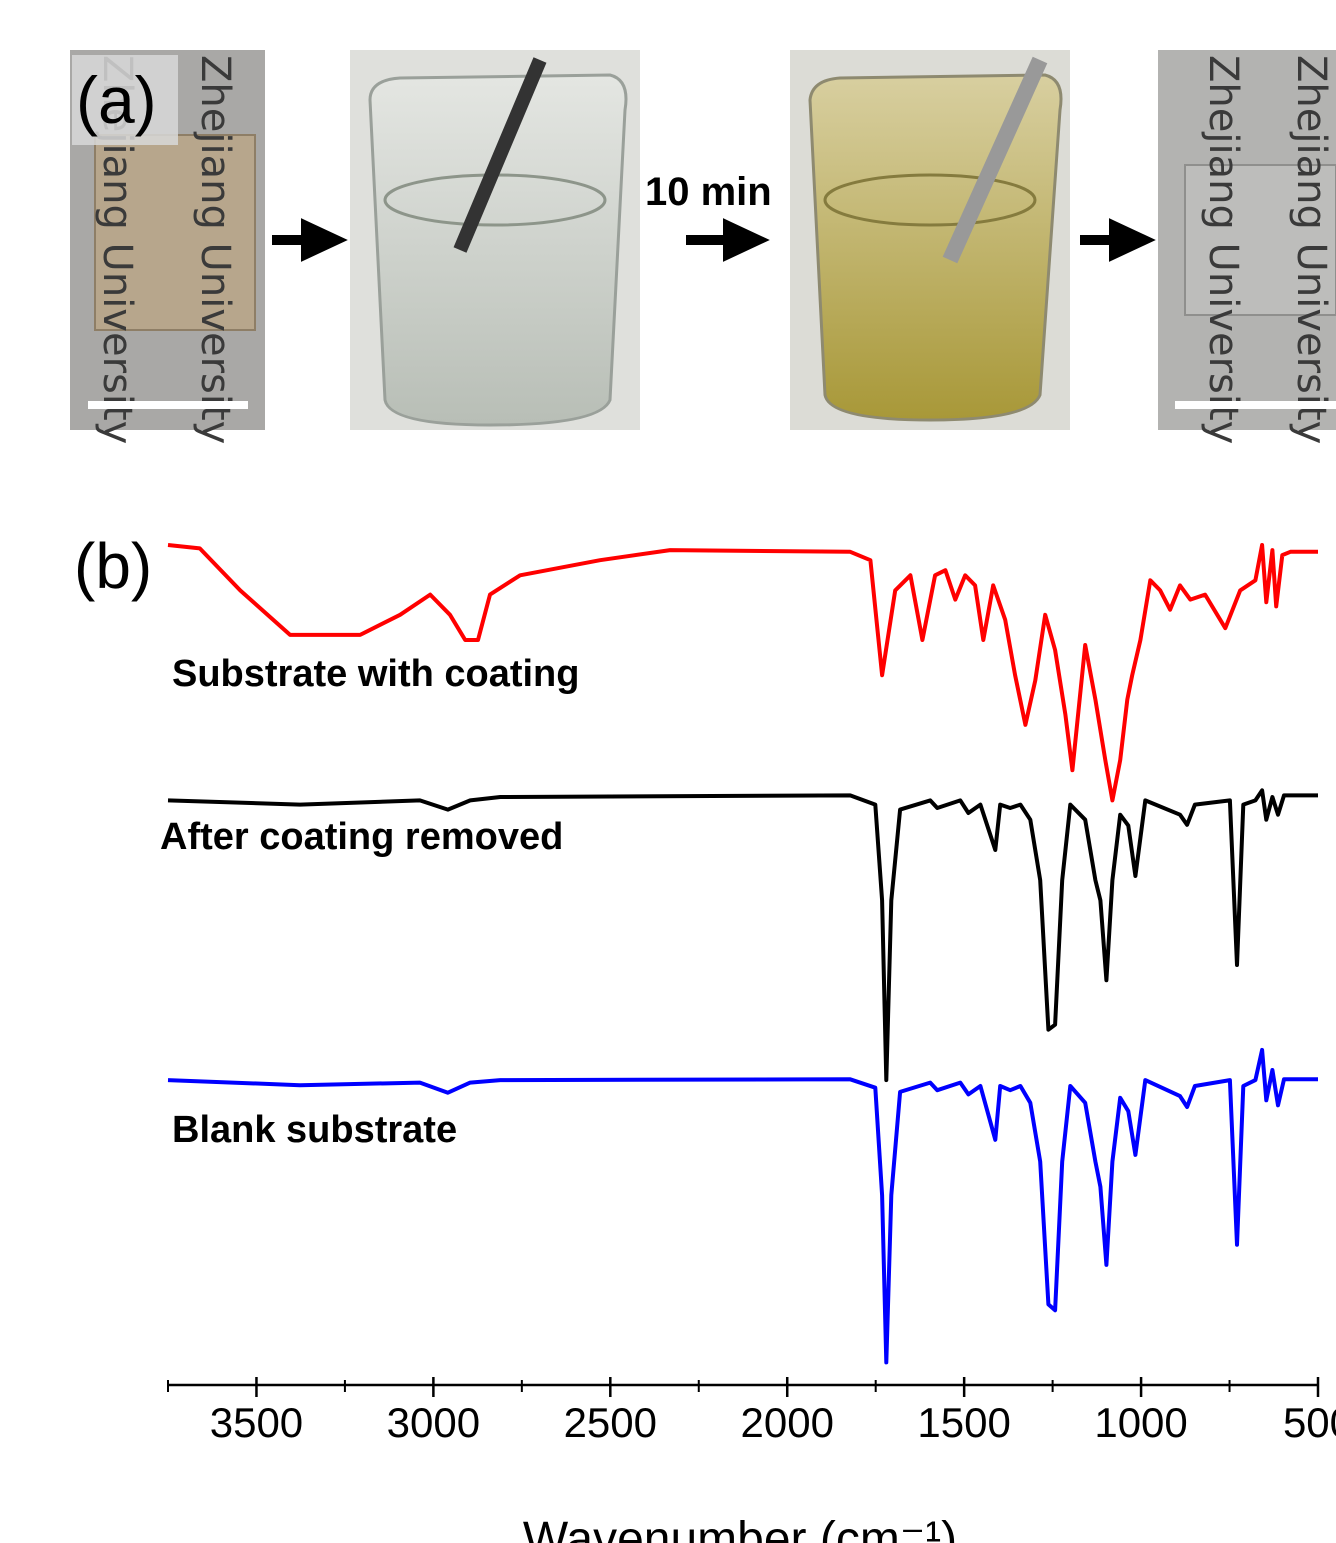  What do you see at coordinates (610, 1422) in the screenshot?
I see `x-tick-label: 2500` at bounding box center [610, 1422].